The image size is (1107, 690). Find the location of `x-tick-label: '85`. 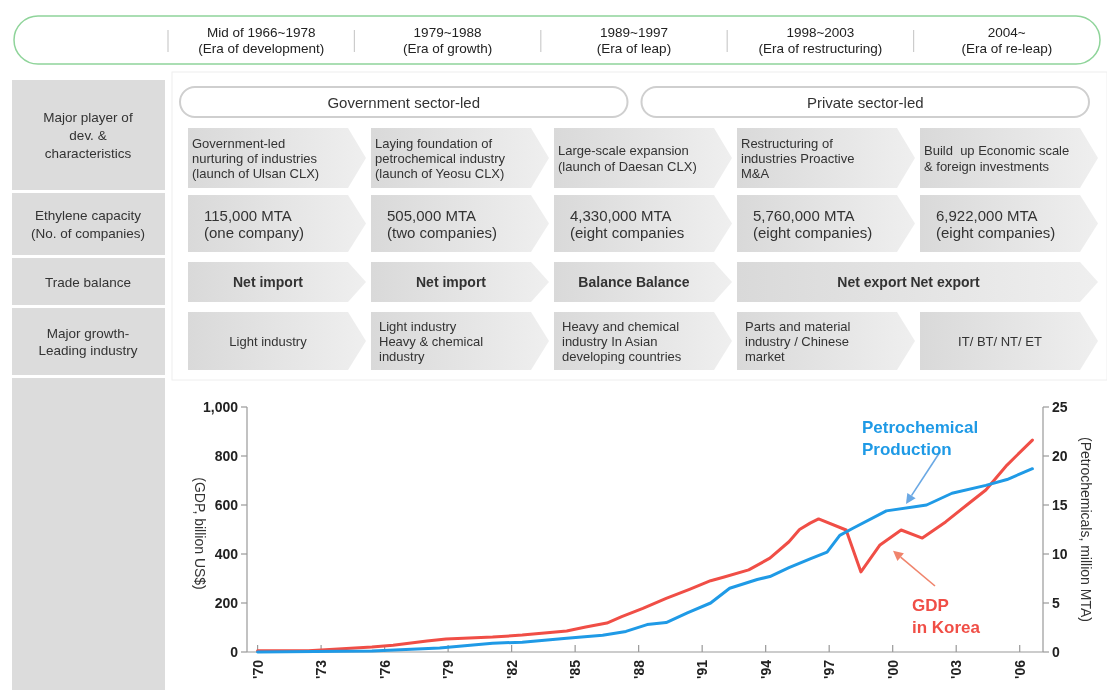

x-tick-label: '85 is located at coordinates (575, 669).